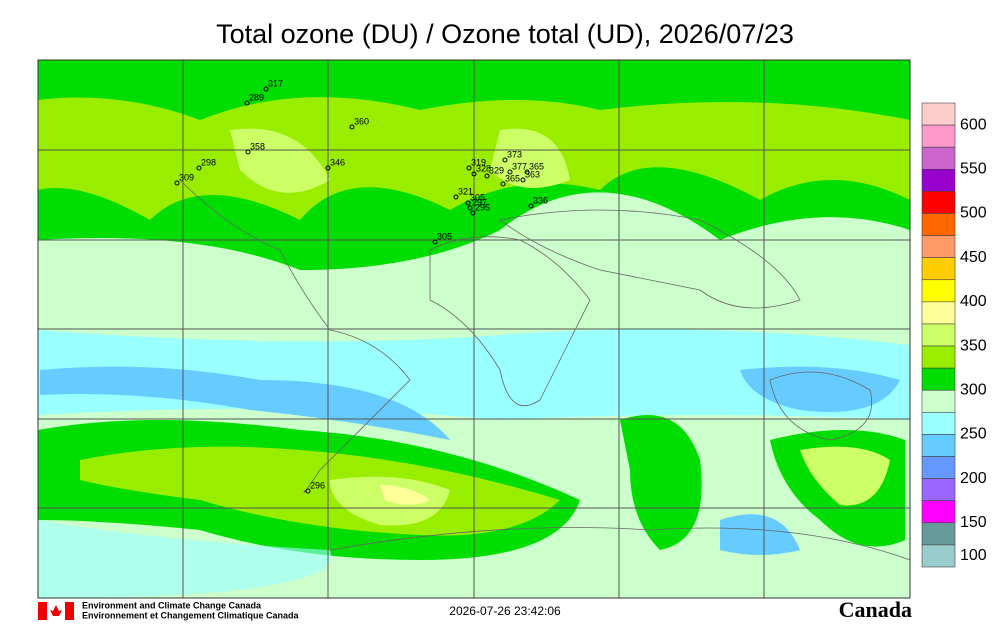  Describe the element at coordinates (337, 162) in the screenshot. I see `station-value: 346` at that location.